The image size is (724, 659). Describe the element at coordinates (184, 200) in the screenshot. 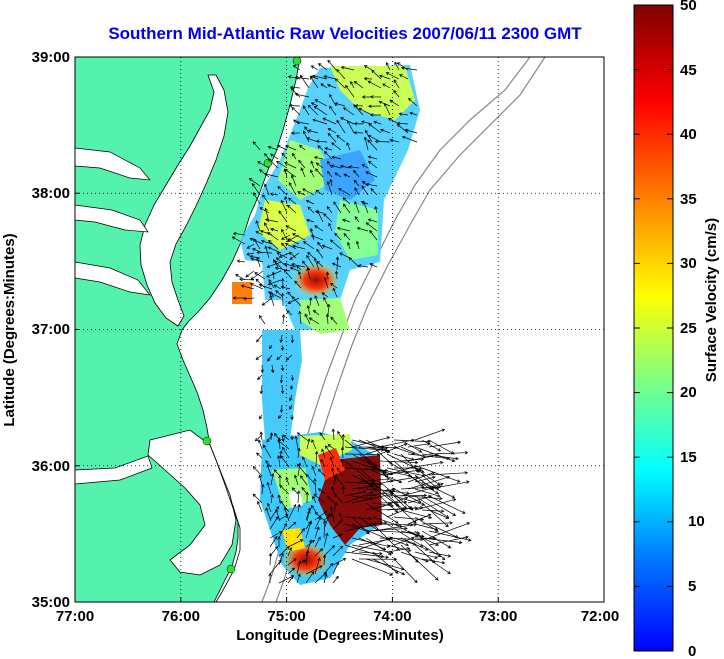

I see `chesapeake-bay` at that location.